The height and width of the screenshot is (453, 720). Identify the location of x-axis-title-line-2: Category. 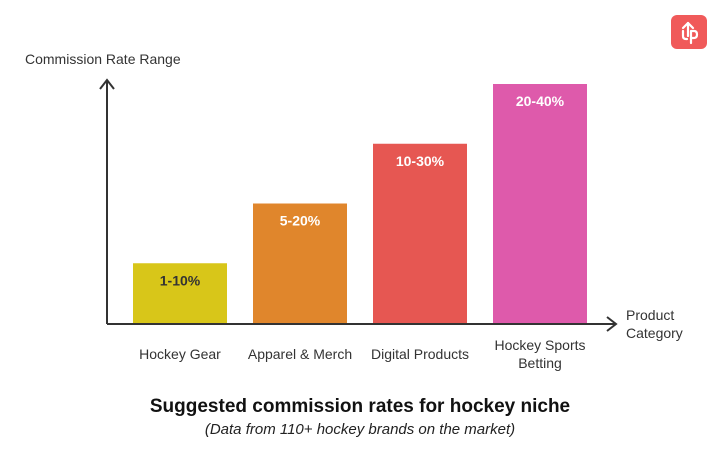
(654, 333).